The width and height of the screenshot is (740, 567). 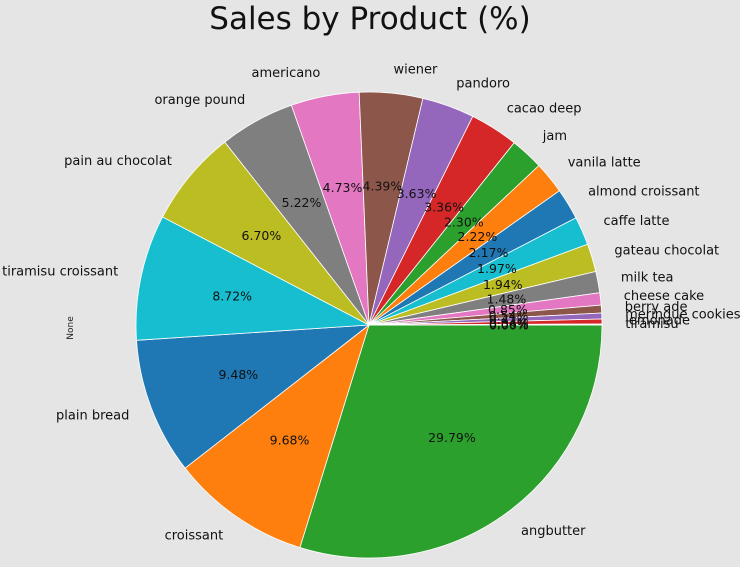 I want to click on pct-label-item-21: 0.00%, so click(x=509, y=325).